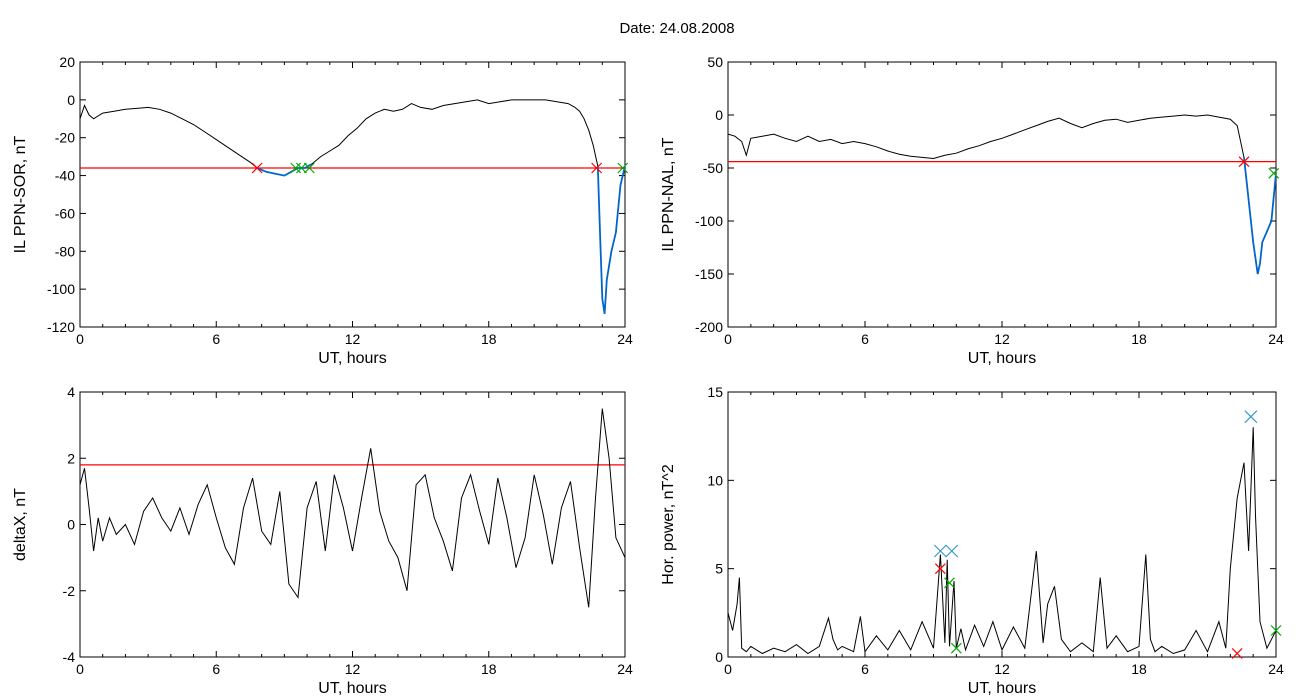  What do you see at coordinates (668, 194) in the screenshot?
I see `y-axis-label: IL PPN-NAL, nT` at bounding box center [668, 194].